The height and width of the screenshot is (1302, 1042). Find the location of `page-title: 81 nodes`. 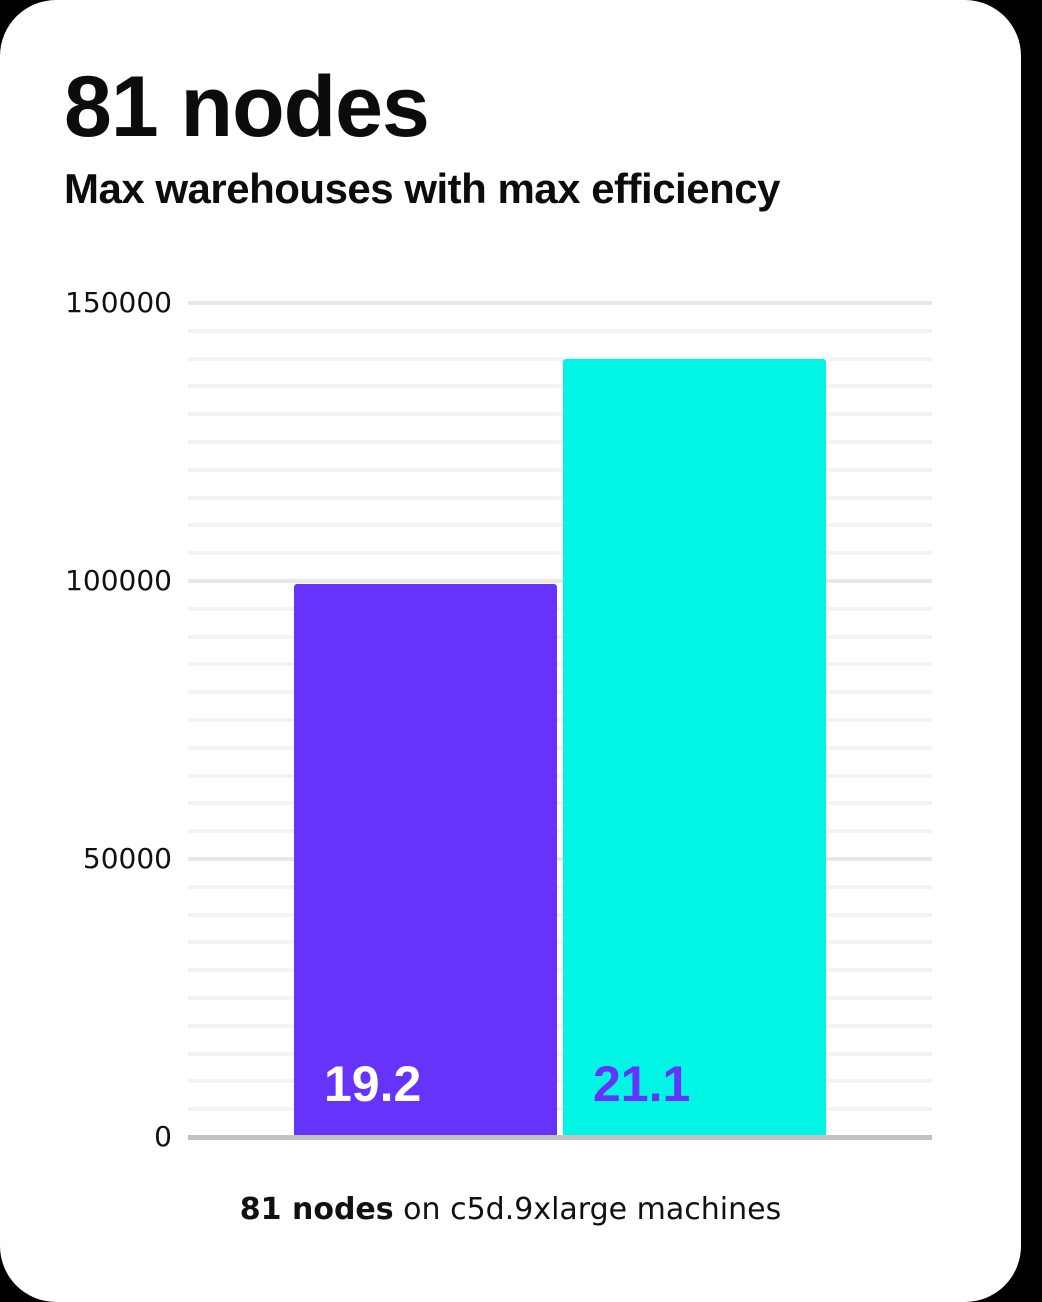

page-title: 81 nodes is located at coordinates (247, 107).